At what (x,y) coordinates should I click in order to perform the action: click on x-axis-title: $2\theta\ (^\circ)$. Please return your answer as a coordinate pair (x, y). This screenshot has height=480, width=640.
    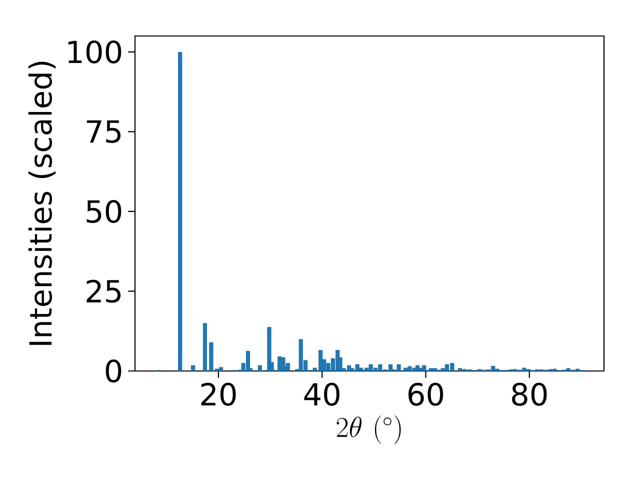
    Looking at the image, I should click on (368, 429).